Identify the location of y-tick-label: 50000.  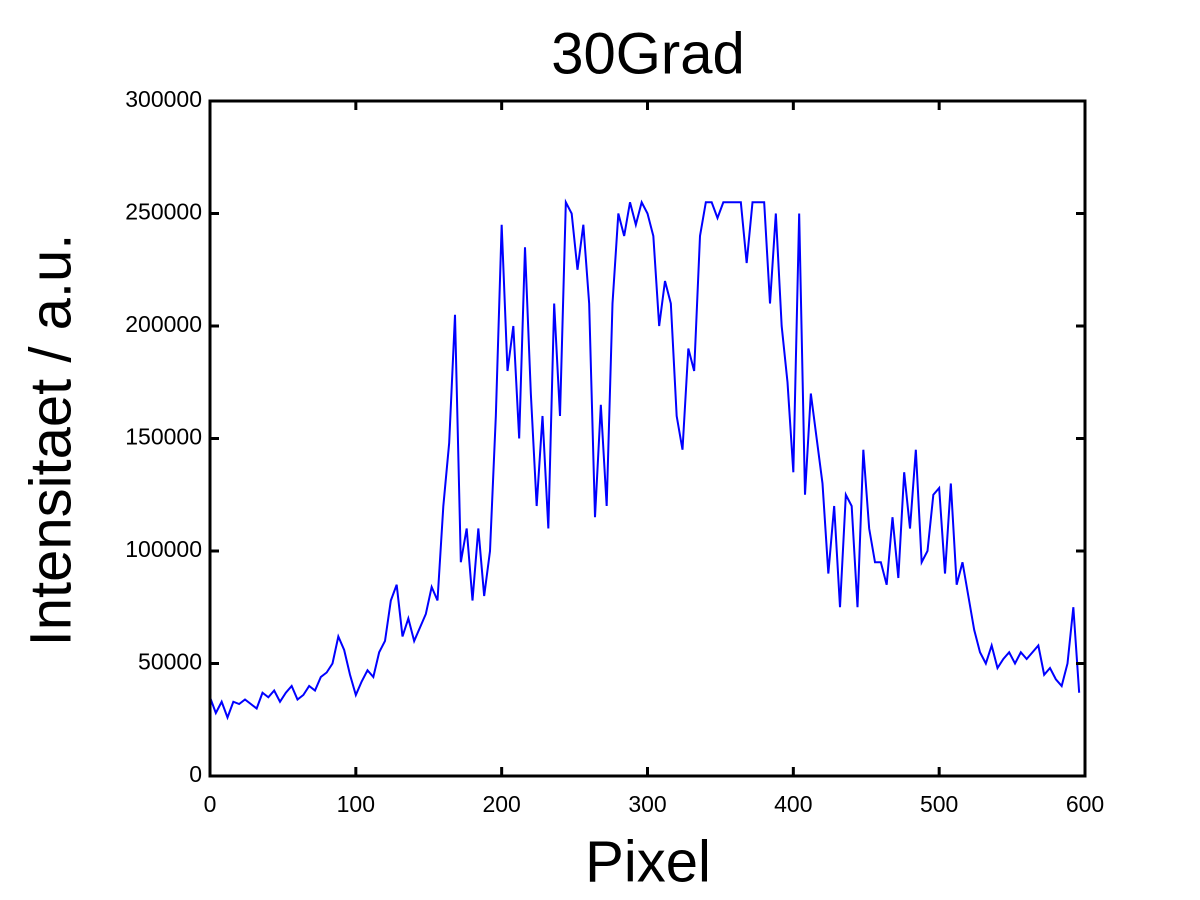
(170, 662).